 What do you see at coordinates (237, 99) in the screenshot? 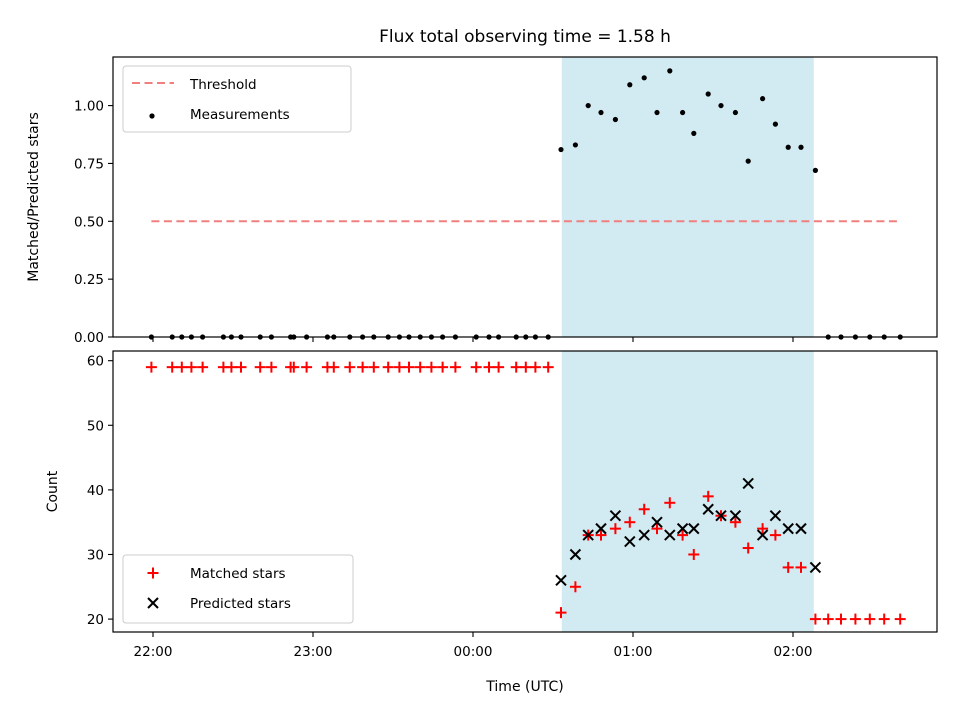
I see `ratio-legend: Threshold Measurements` at bounding box center [237, 99].